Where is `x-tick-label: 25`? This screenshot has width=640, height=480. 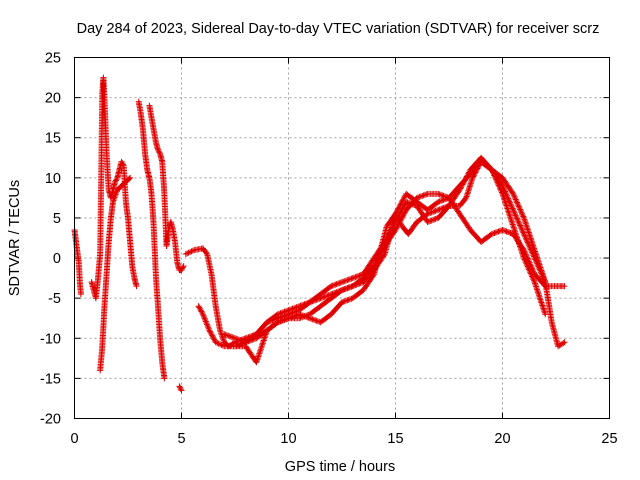 x-tick-label: 25 is located at coordinates (609, 439).